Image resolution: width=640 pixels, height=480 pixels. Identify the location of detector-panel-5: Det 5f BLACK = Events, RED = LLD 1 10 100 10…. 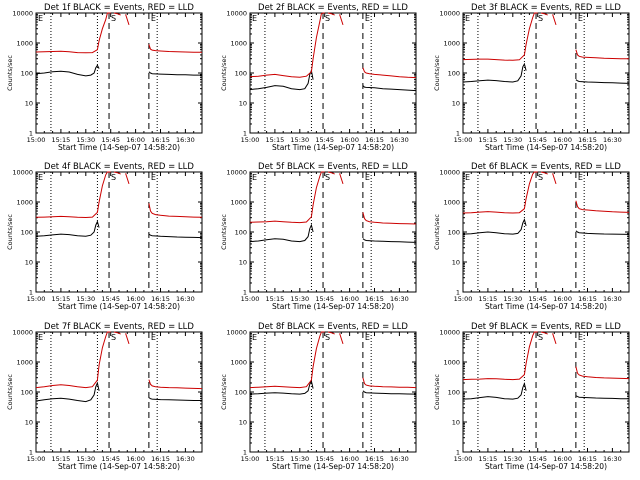
(318, 236).